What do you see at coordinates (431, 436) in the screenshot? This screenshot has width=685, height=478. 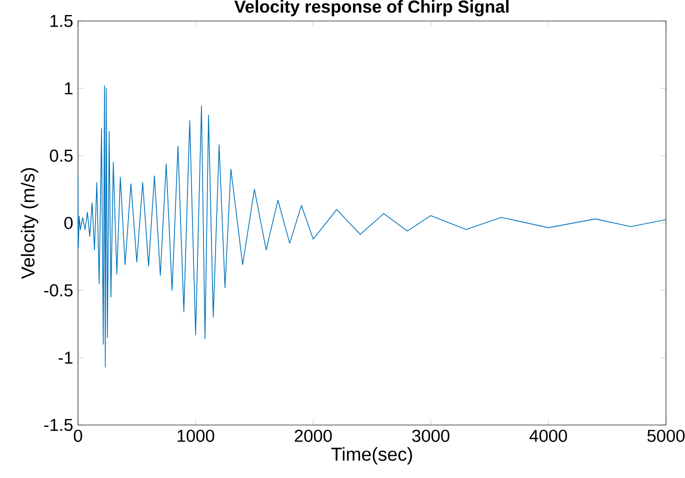 I see `x-tick-label: 3000` at bounding box center [431, 436].